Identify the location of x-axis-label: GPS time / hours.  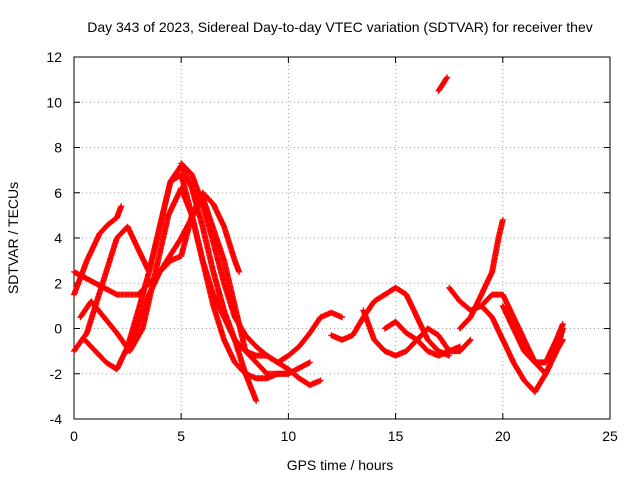
(340, 465).